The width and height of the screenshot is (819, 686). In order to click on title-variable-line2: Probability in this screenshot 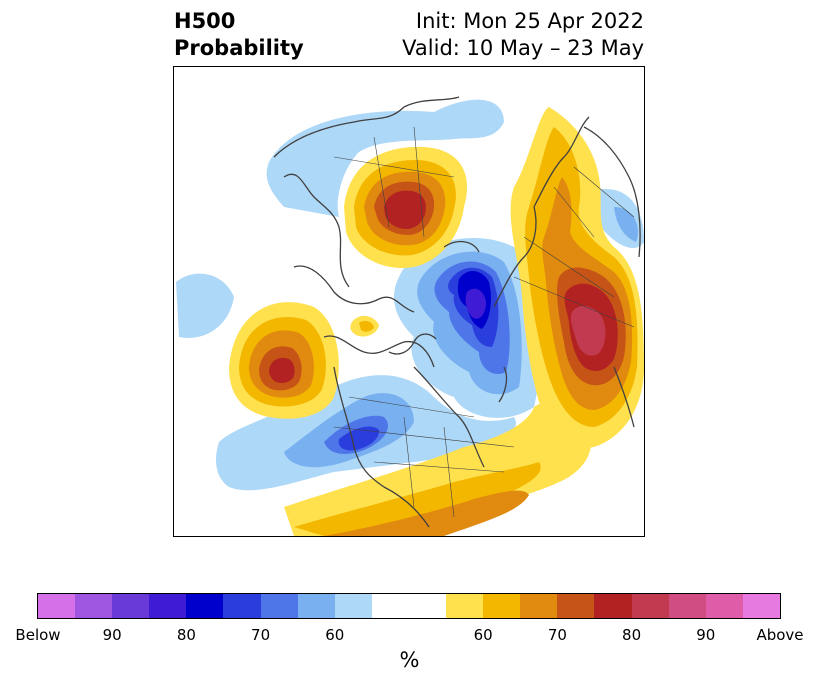, I will do `click(239, 48)`.